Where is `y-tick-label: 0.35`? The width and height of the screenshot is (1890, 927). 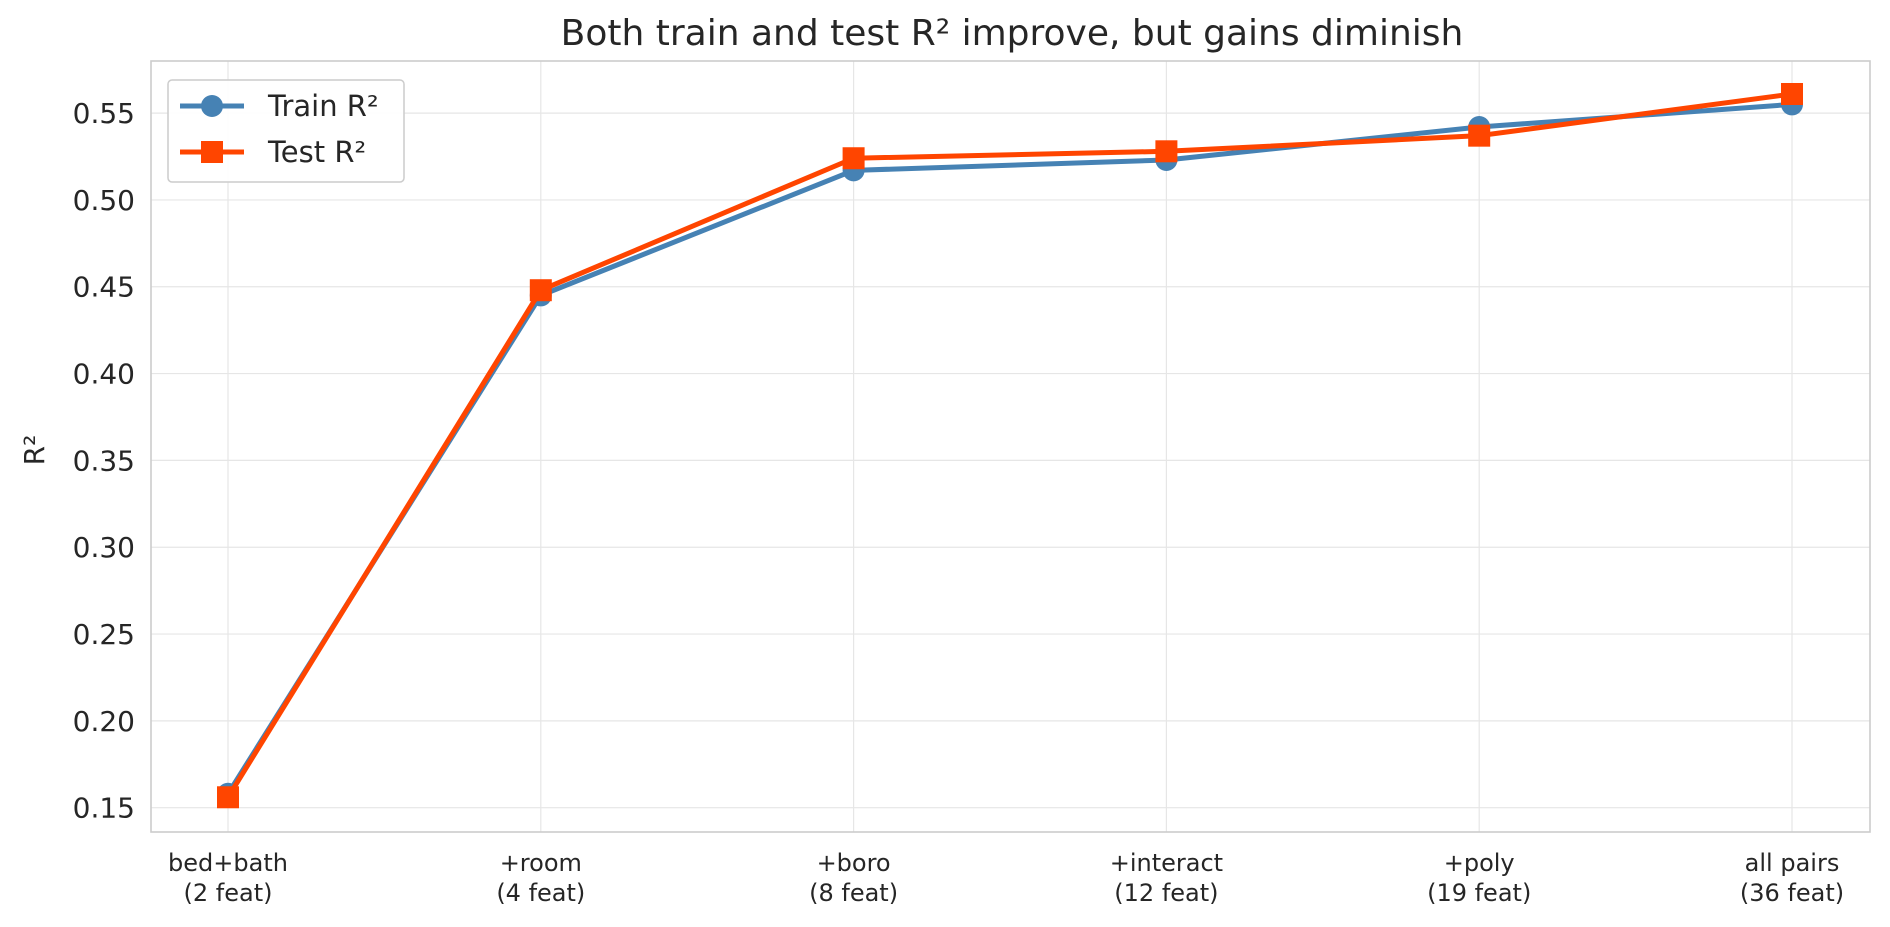
y-tick-label: 0.35 is located at coordinates (104, 460).